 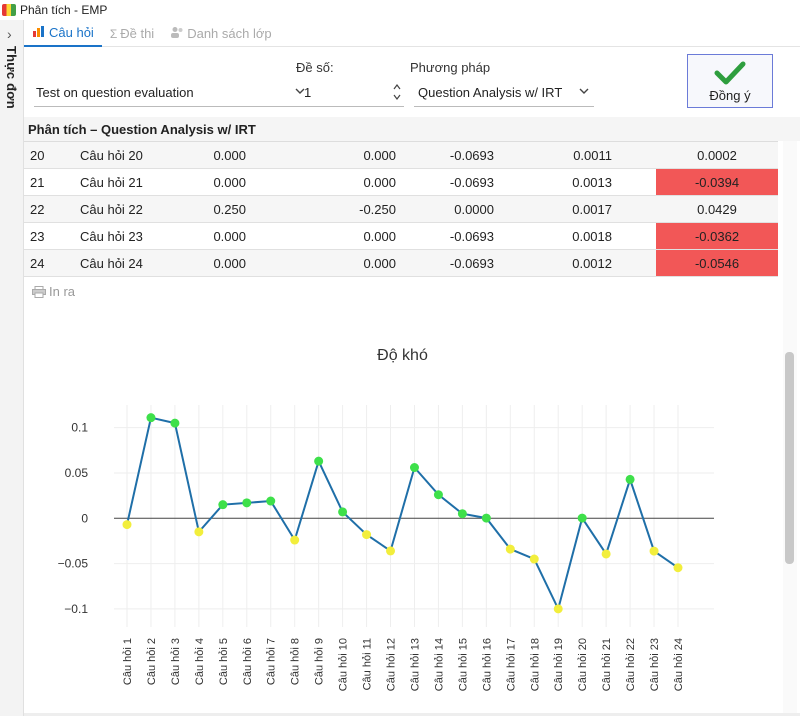 What do you see at coordinates (77, 473) in the screenshot?
I see `y-tick-label: 0.05` at bounding box center [77, 473].